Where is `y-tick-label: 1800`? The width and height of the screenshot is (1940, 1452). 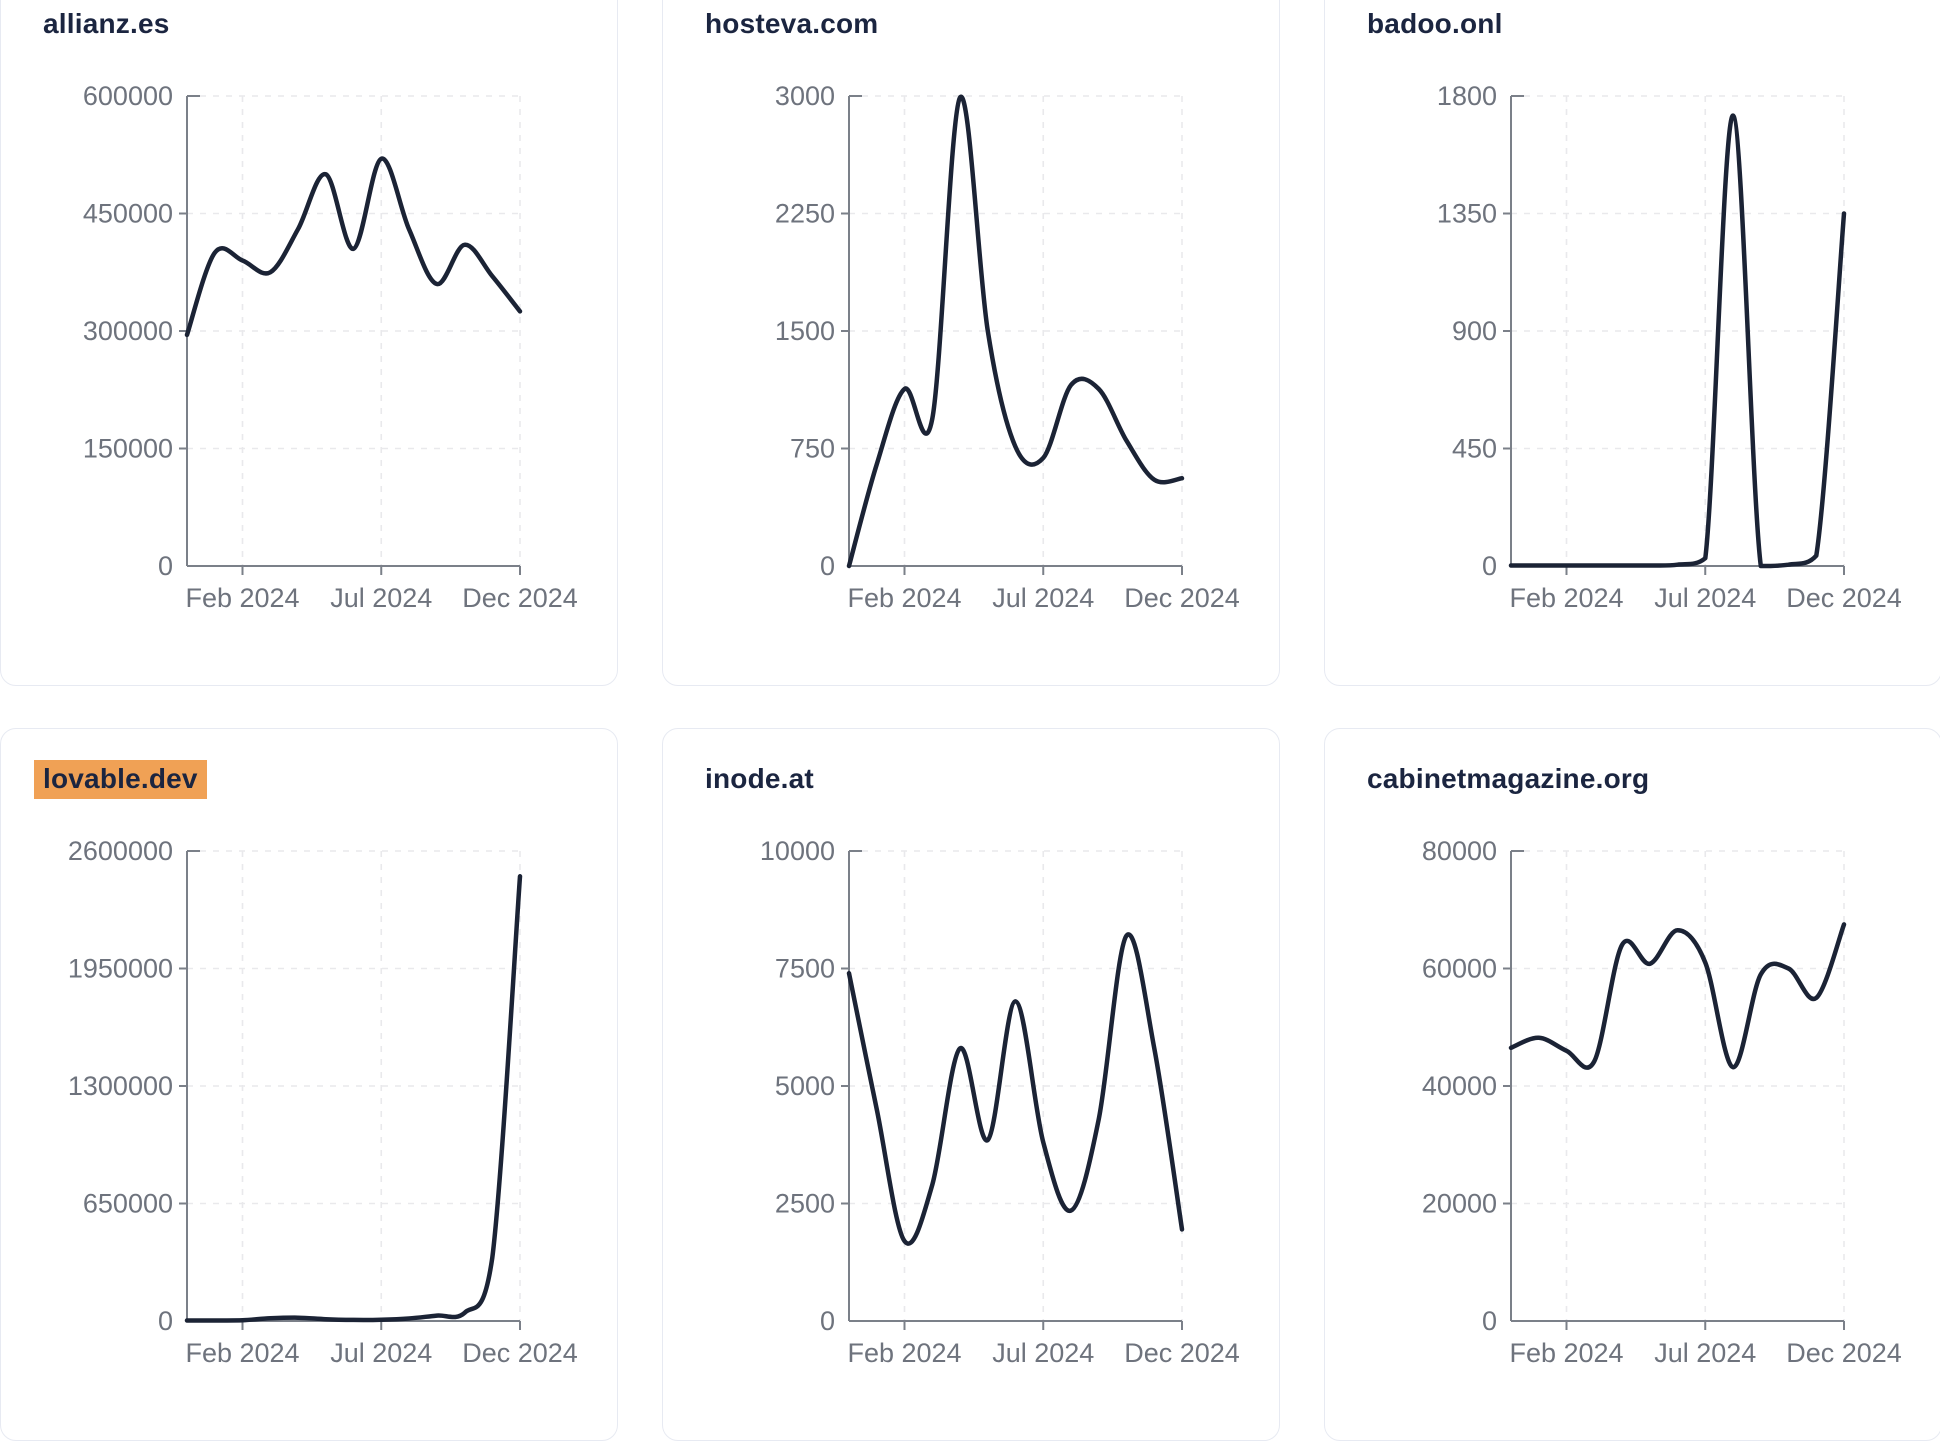 y-tick-label: 1800 is located at coordinates (1467, 96).